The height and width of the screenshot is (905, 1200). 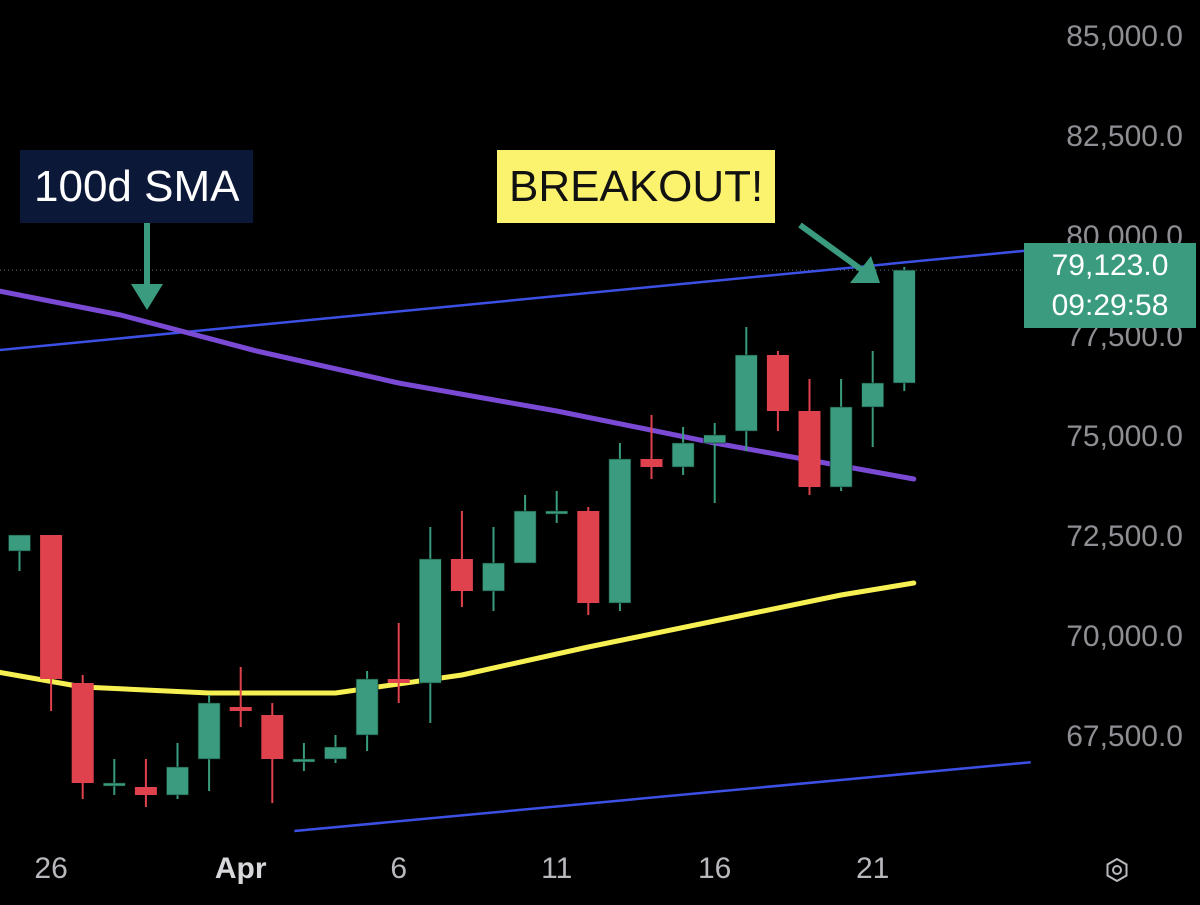 I want to click on sma-annotation-label: 100d SMA, so click(x=137, y=186).